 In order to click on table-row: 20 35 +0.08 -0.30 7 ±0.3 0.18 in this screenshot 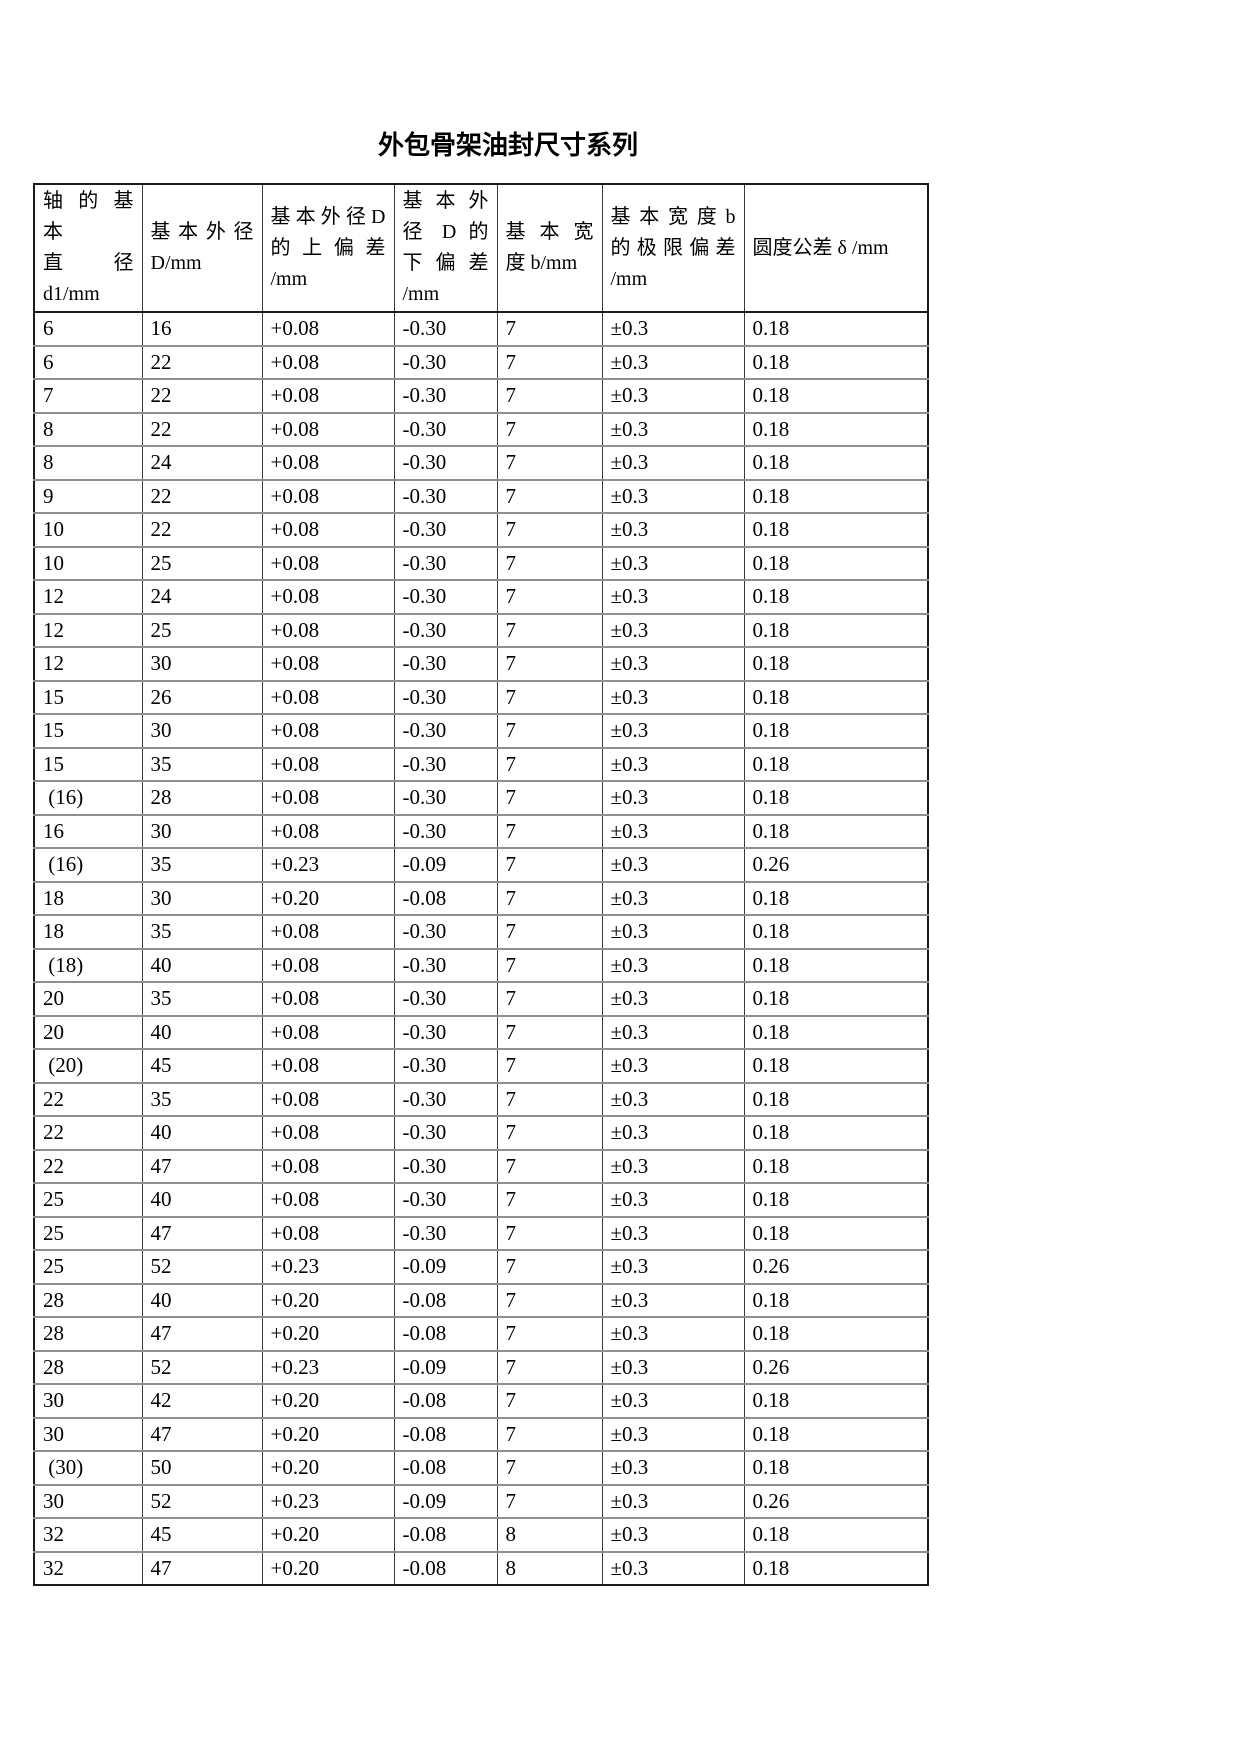, I will do `click(481, 998)`.